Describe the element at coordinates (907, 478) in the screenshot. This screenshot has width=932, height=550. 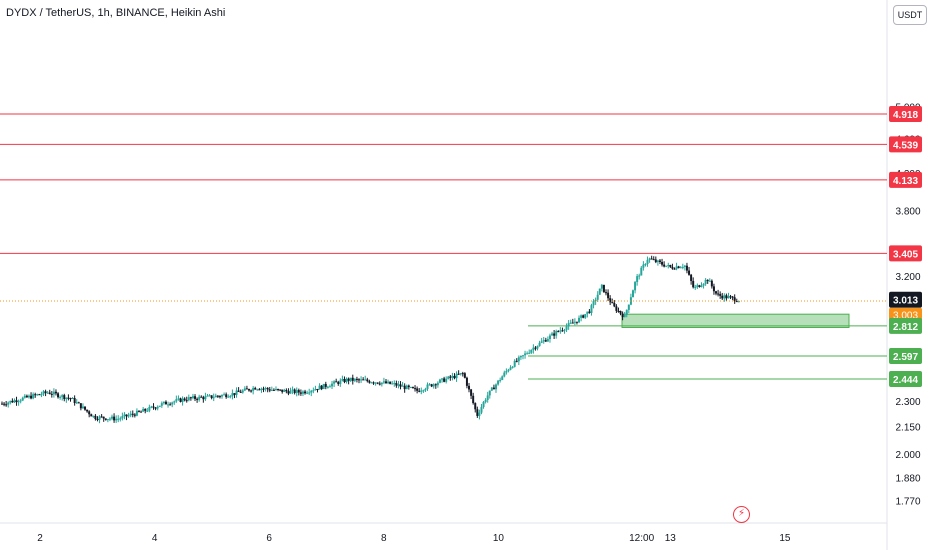
I see `price-tick-label: 1.880` at that location.